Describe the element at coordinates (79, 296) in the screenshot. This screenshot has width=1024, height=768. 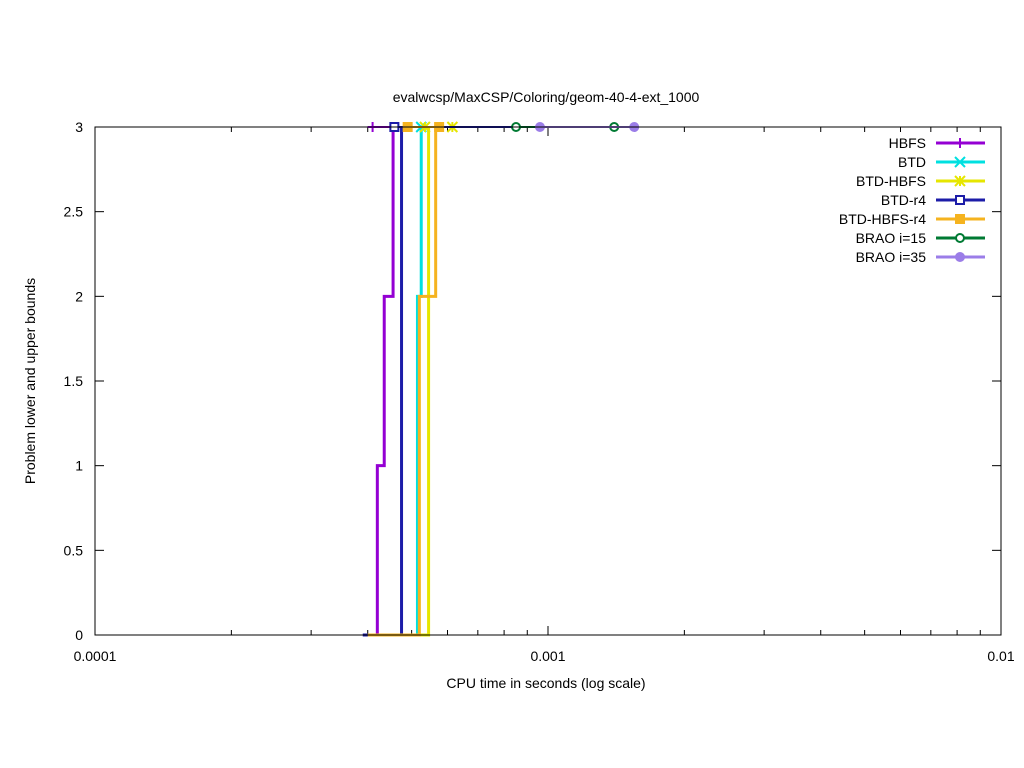
I see `y-tick-label: 2` at that location.